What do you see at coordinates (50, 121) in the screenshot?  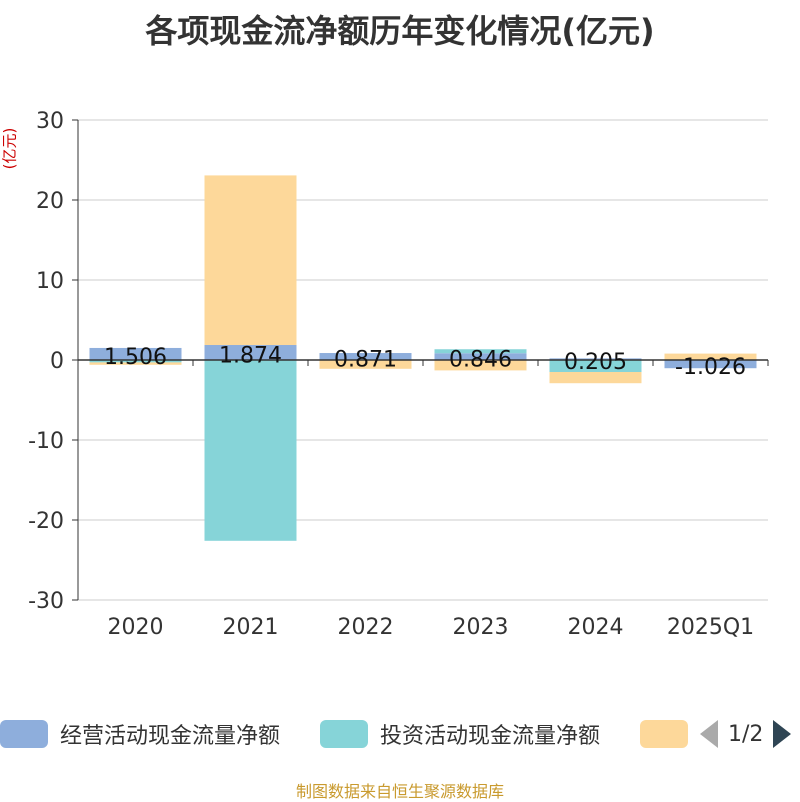 I see `y-tick-label: 30` at bounding box center [50, 121].